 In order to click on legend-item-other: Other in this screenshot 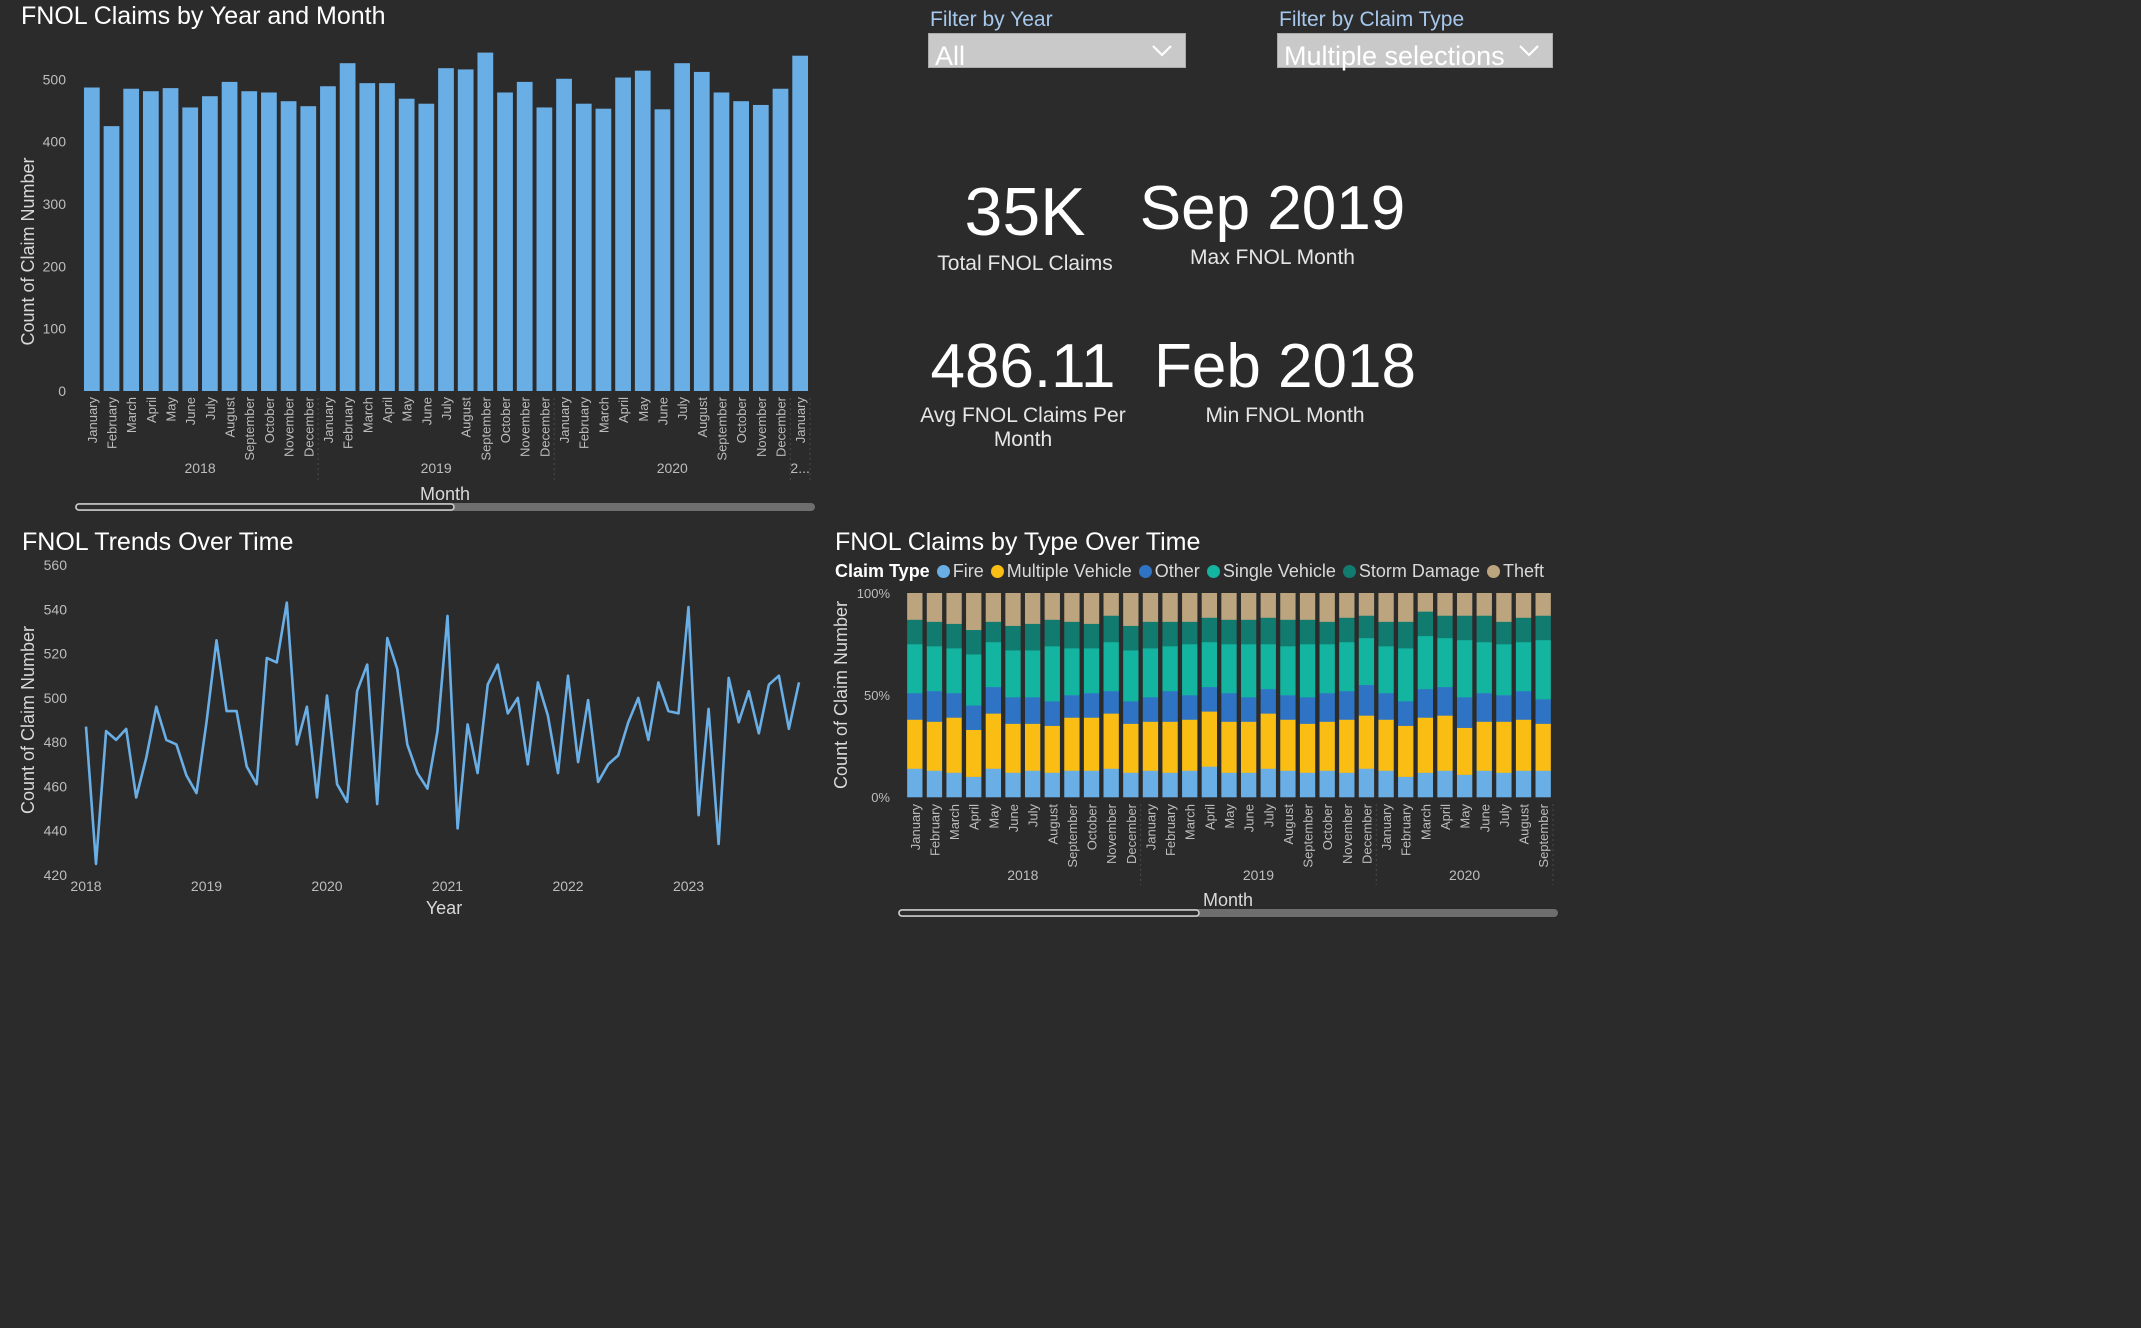, I will do `click(1177, 571)`.